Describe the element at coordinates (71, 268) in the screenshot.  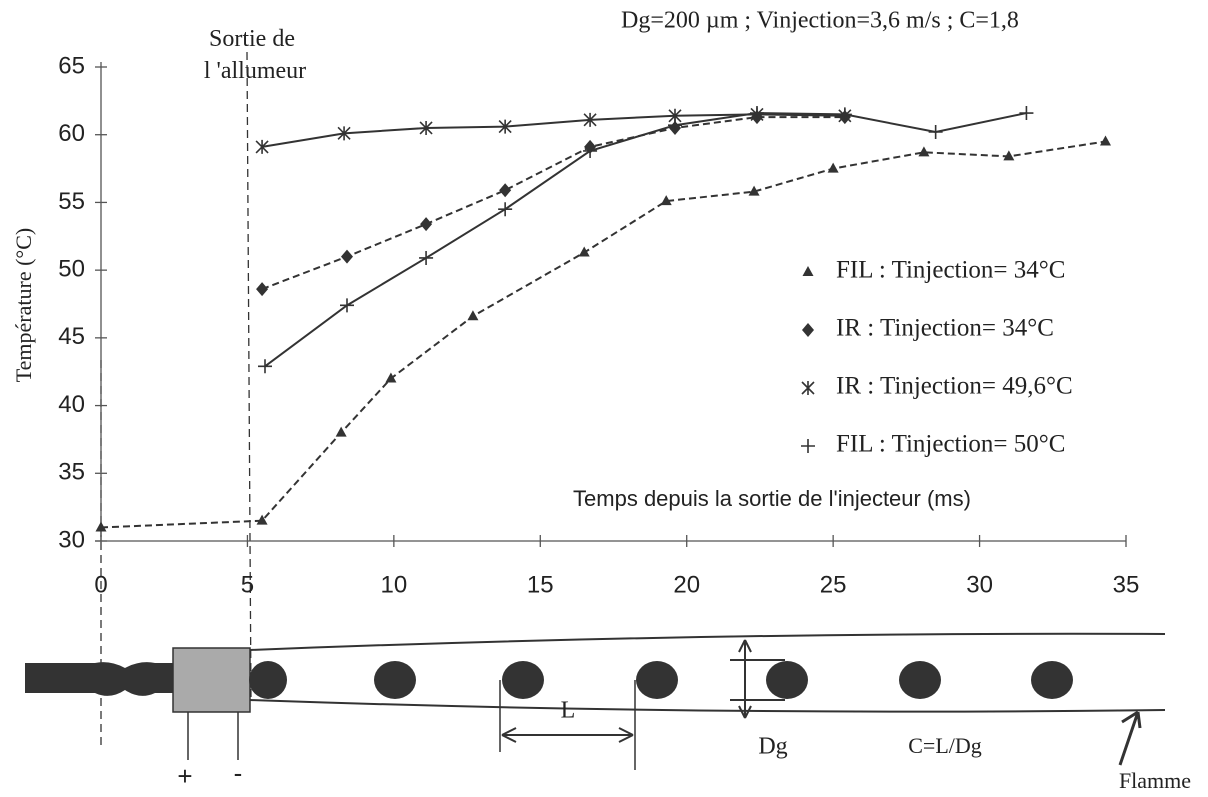
I see `y-tick-label: 50` at that location.